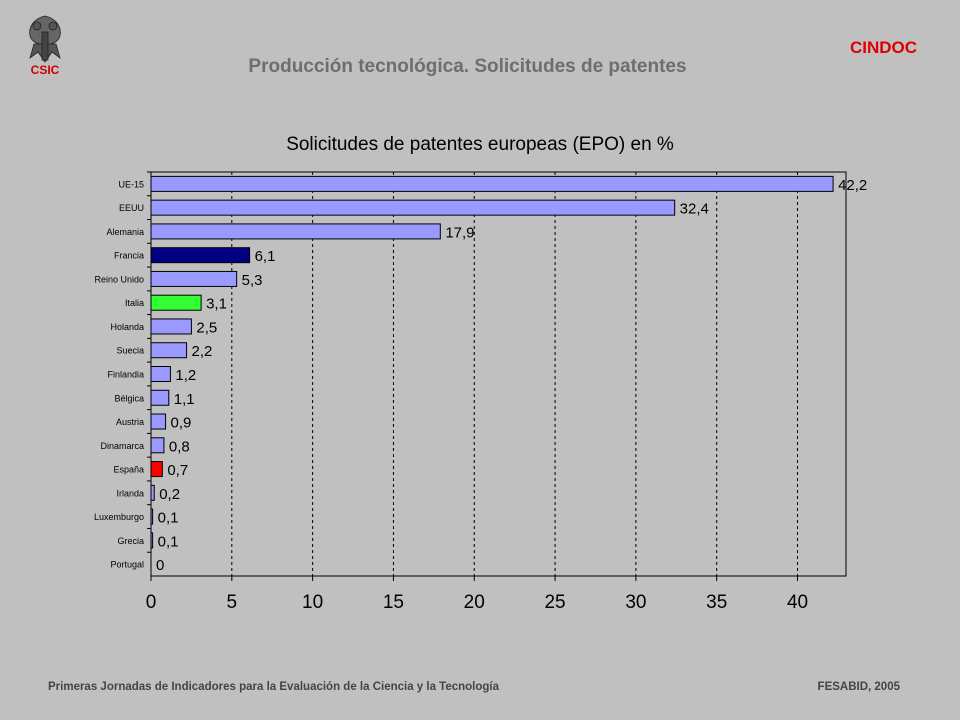 This screenshot has height=720, width=960. I want to click on x-tick-label: 15, so click(393, 602).